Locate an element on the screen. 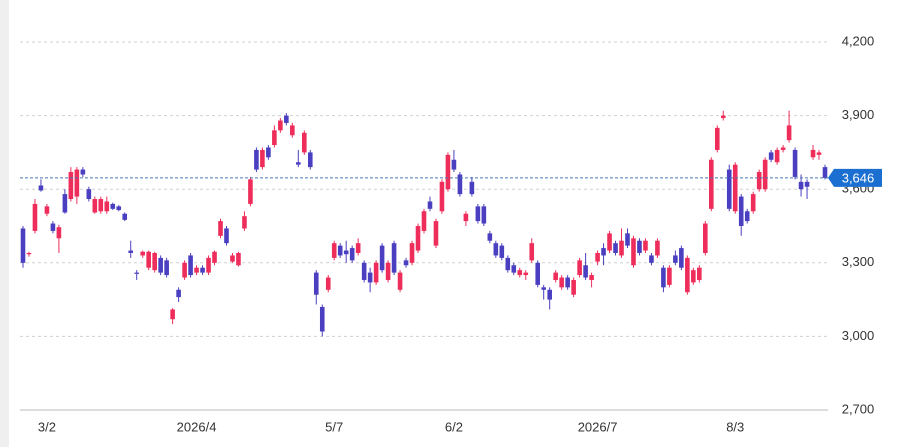 The height and width of the screenshot is (447, 901). x-tick-label: 2026/7 is located at coordinates (598, 426).